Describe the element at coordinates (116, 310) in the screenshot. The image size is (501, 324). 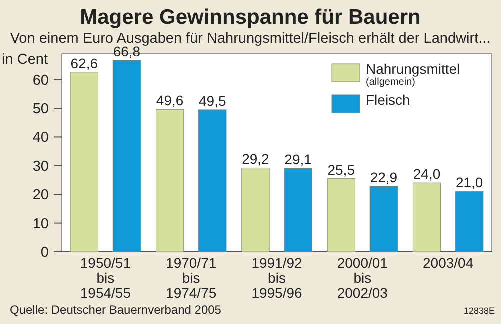
I see `source-note: Quelle: Deutscher Bauernverband 2005` at that location.